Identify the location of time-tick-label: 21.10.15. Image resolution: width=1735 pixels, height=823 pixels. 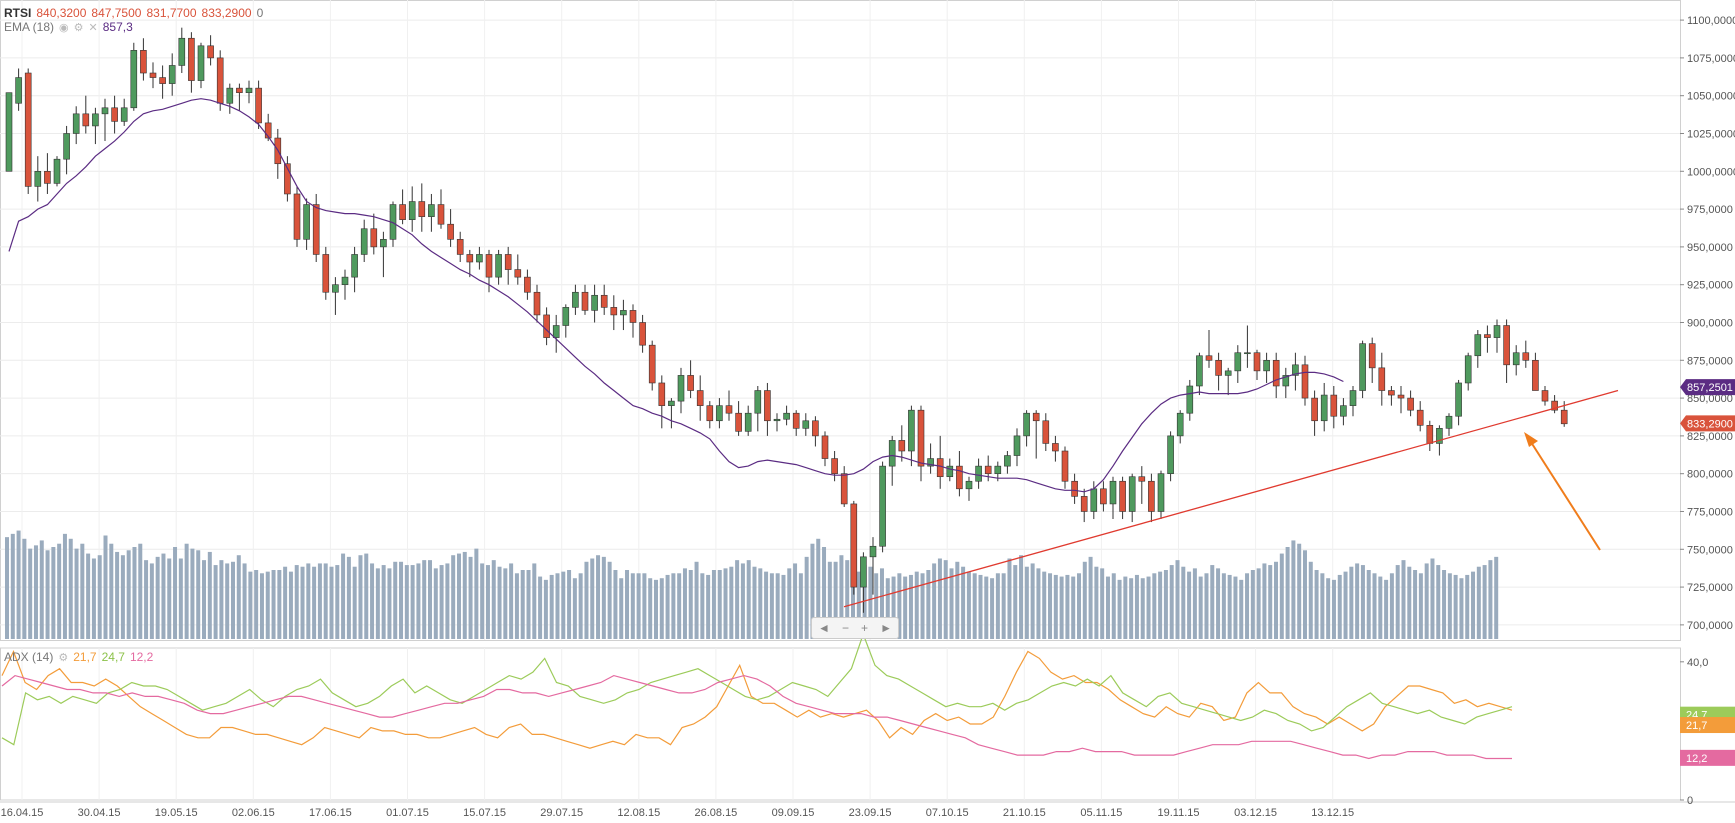
(1024, 813).